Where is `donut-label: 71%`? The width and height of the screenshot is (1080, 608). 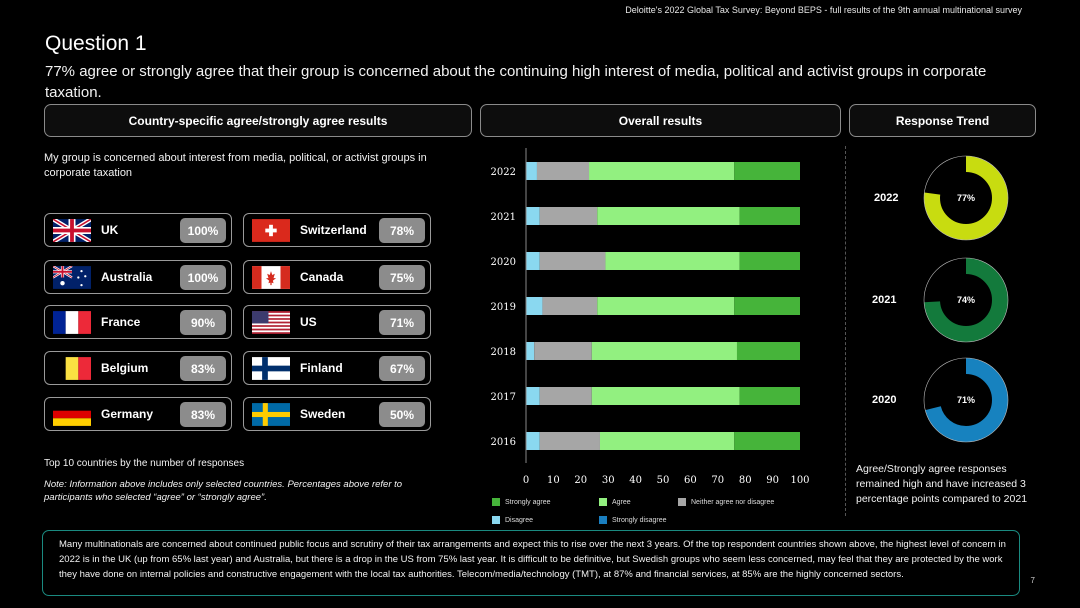 donut-label: 71% is located at coordinates (966, 400).